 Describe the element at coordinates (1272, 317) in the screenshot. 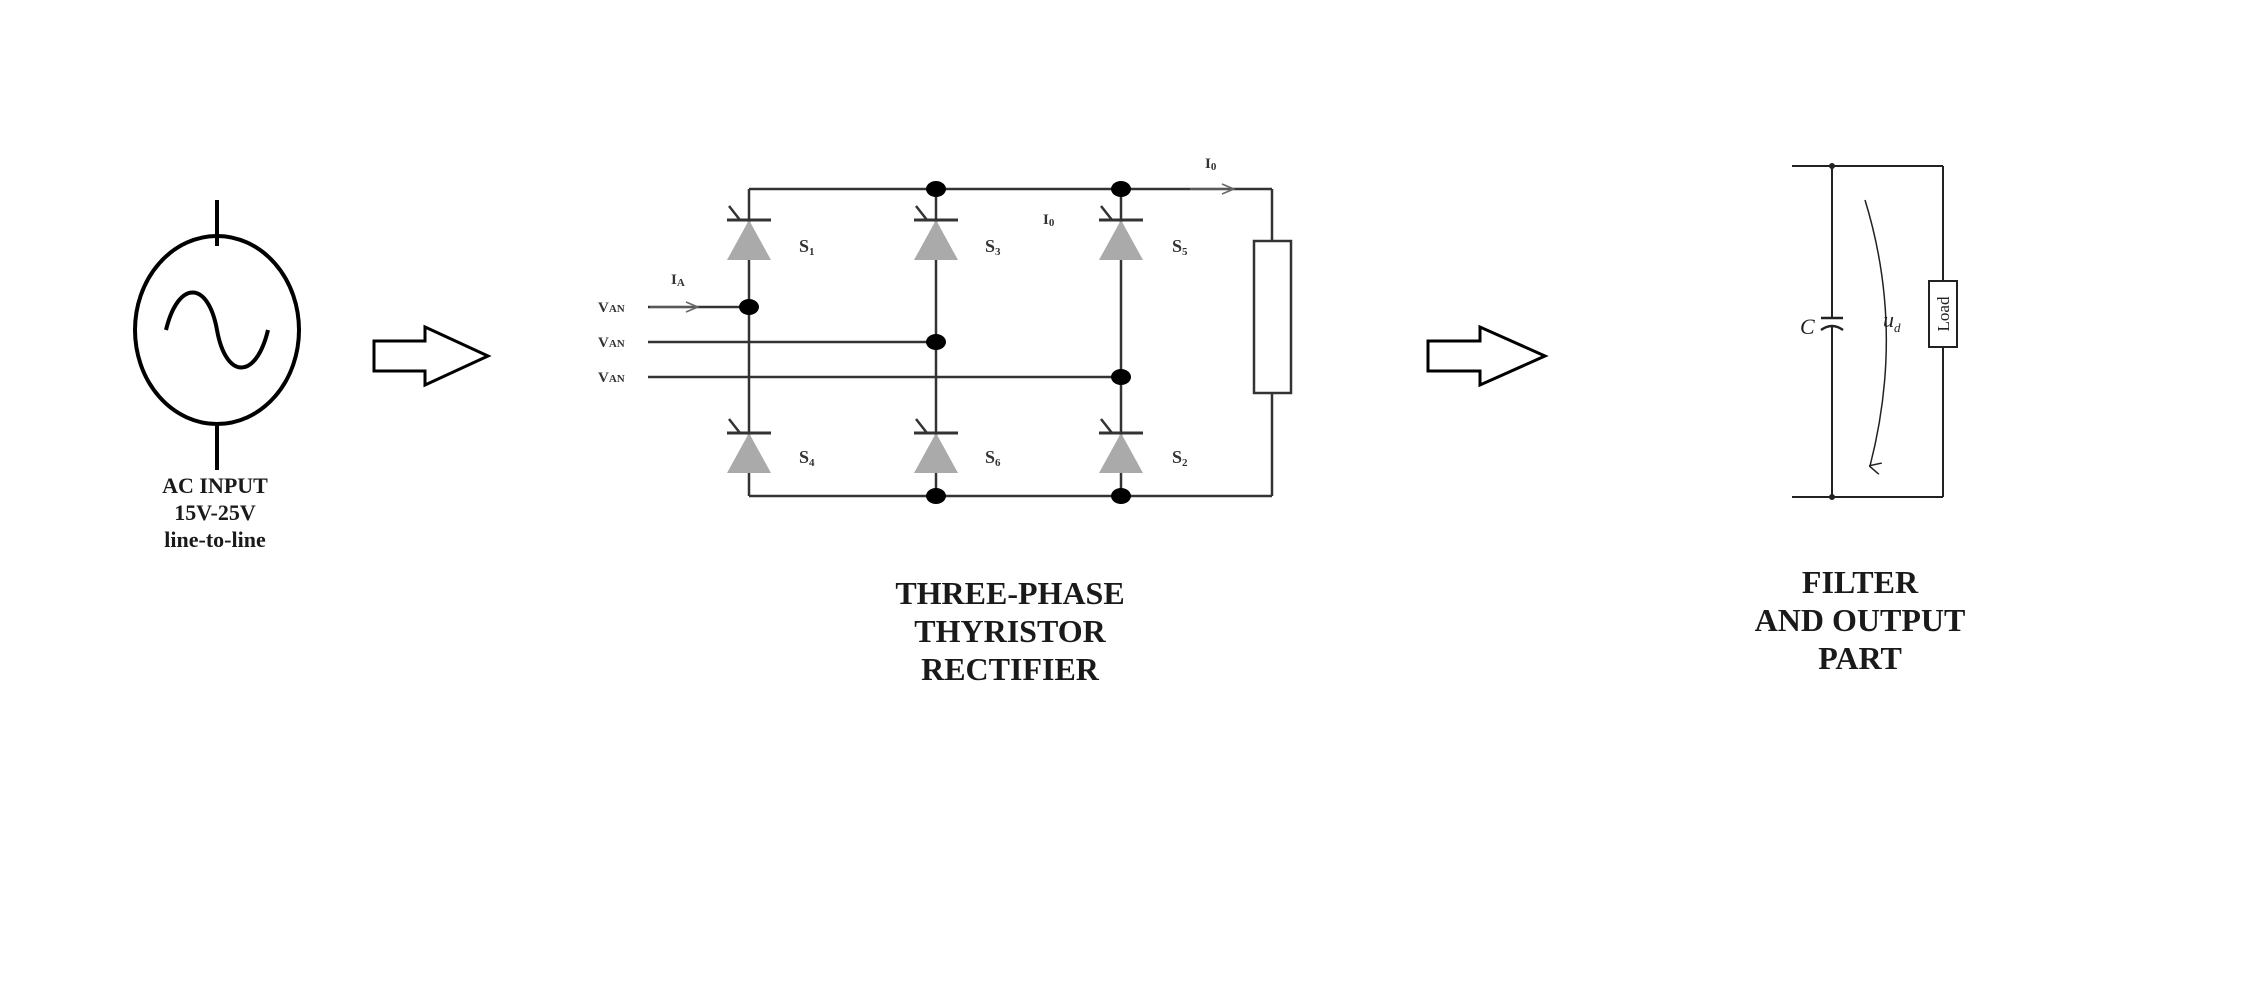

I see `output-resistor` at that location.